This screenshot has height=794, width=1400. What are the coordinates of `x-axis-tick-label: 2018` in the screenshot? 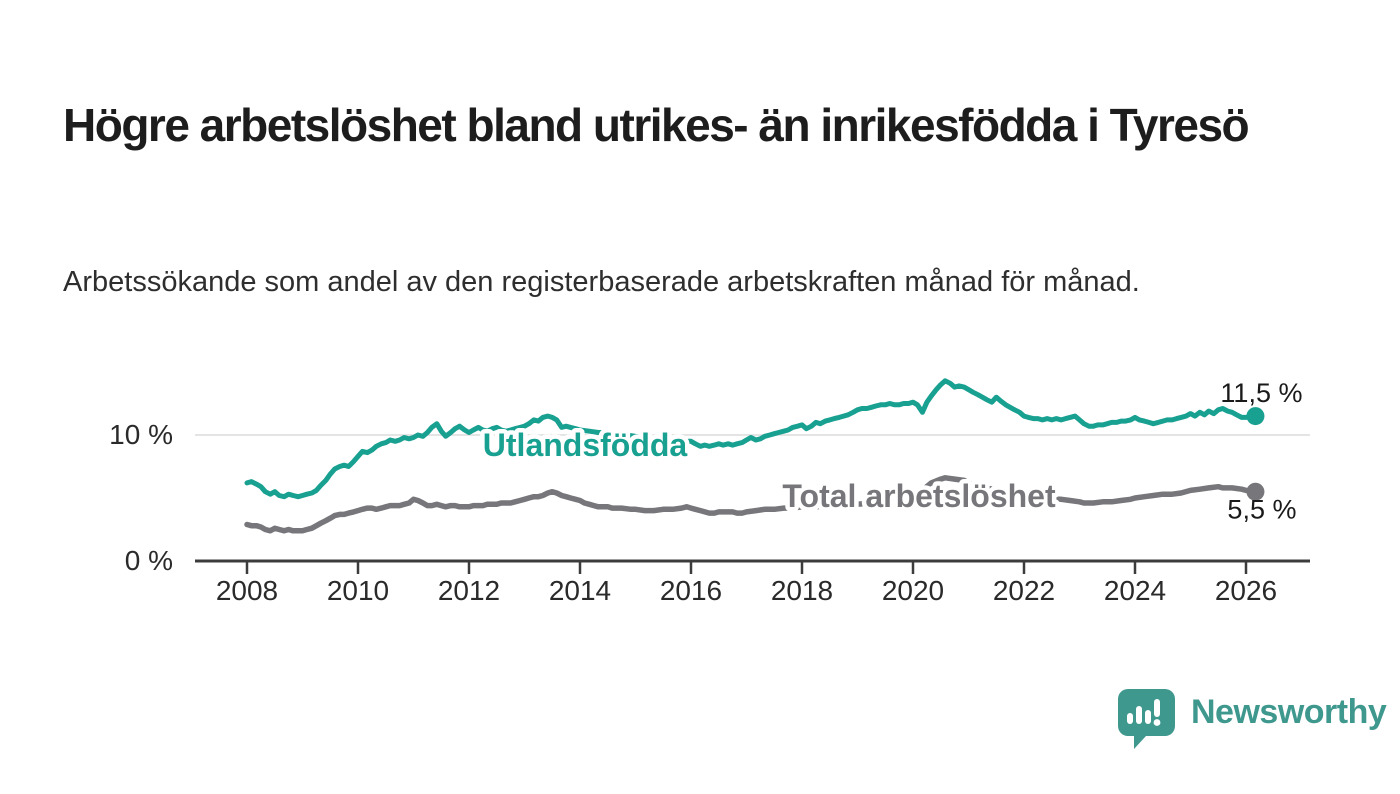 It's located at (802, 590).